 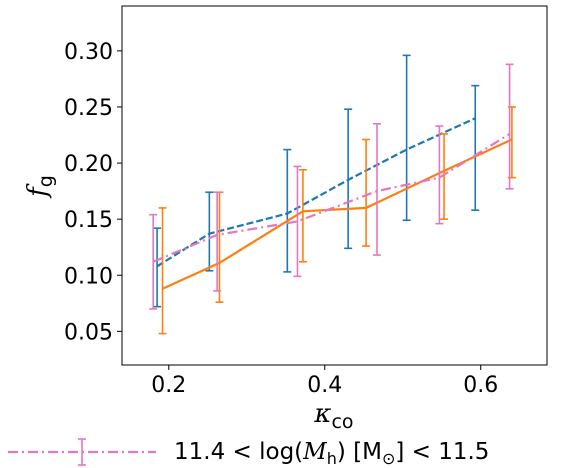 I want to click on x-axis-label: κco, so click(x=333, y=416).